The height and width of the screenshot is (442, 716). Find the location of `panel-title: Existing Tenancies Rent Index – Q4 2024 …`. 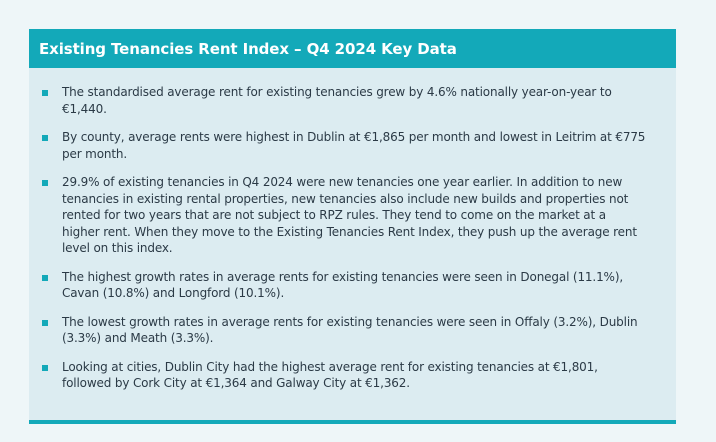

panel-title: Existing Tenancies Rent Index – Q4 2024 … is located at coordinates (248, 48).